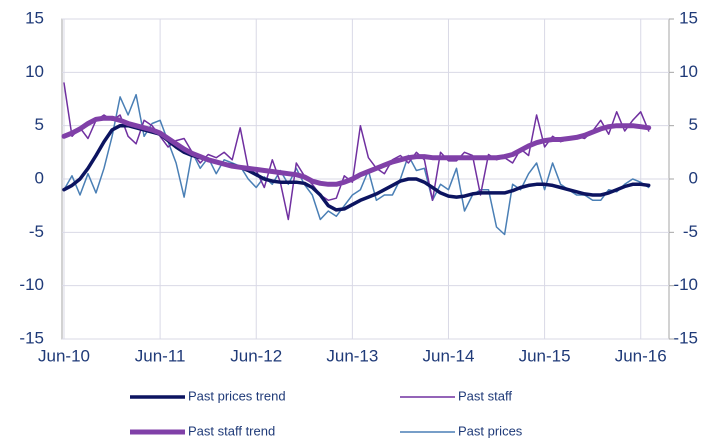 This screenshot has height=441, width=716. I want to click on y-tick-label: 15, so click(34, 17).